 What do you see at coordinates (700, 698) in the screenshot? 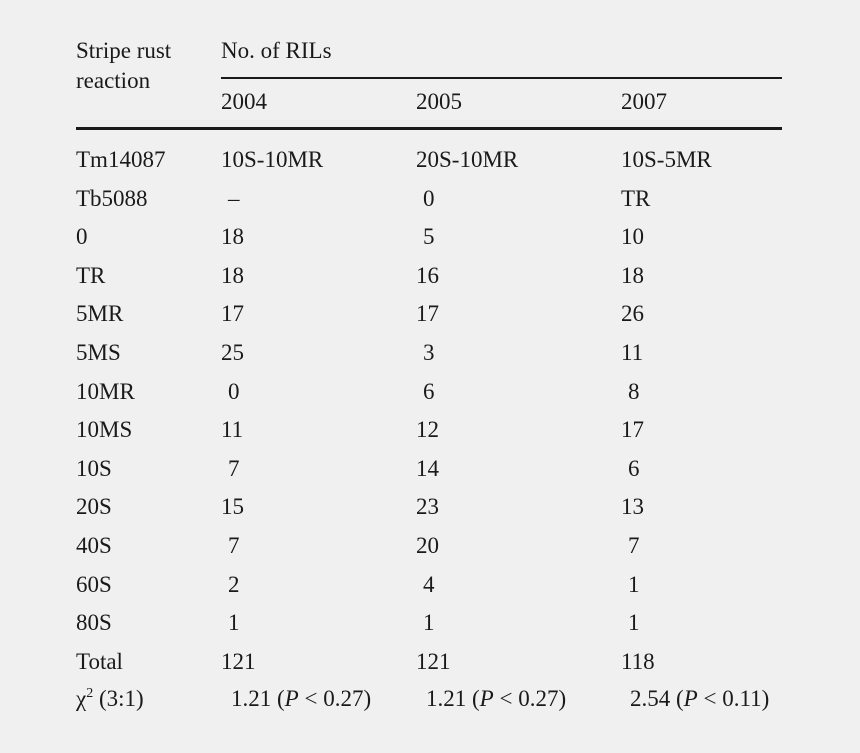
I see `chi-square-value-2007: 2.54 (P < 0.11)` at bounding box center [700, 698].